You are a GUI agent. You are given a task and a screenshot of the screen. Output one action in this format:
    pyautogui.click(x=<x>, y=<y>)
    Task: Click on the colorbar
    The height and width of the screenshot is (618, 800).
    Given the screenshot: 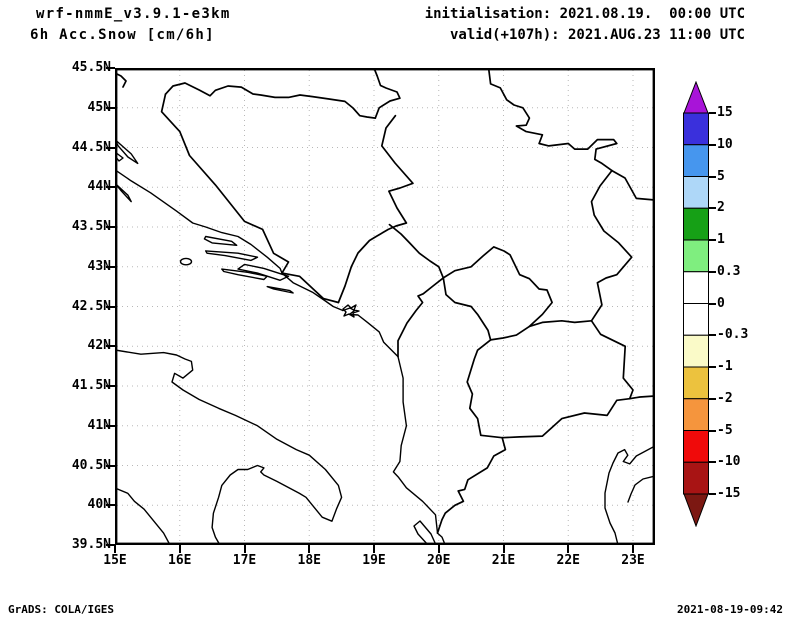 What is the action you would take?
    pyautogui.click(x=696, y=304)
    